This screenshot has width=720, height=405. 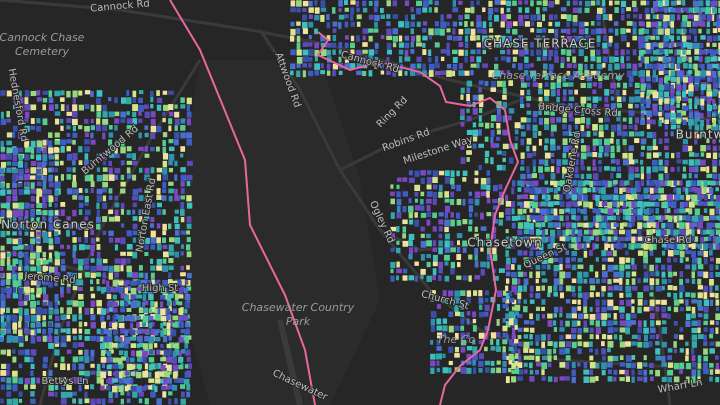 I want to click on place-label: Chase Terrace Academy, so click(x=558, y=75).